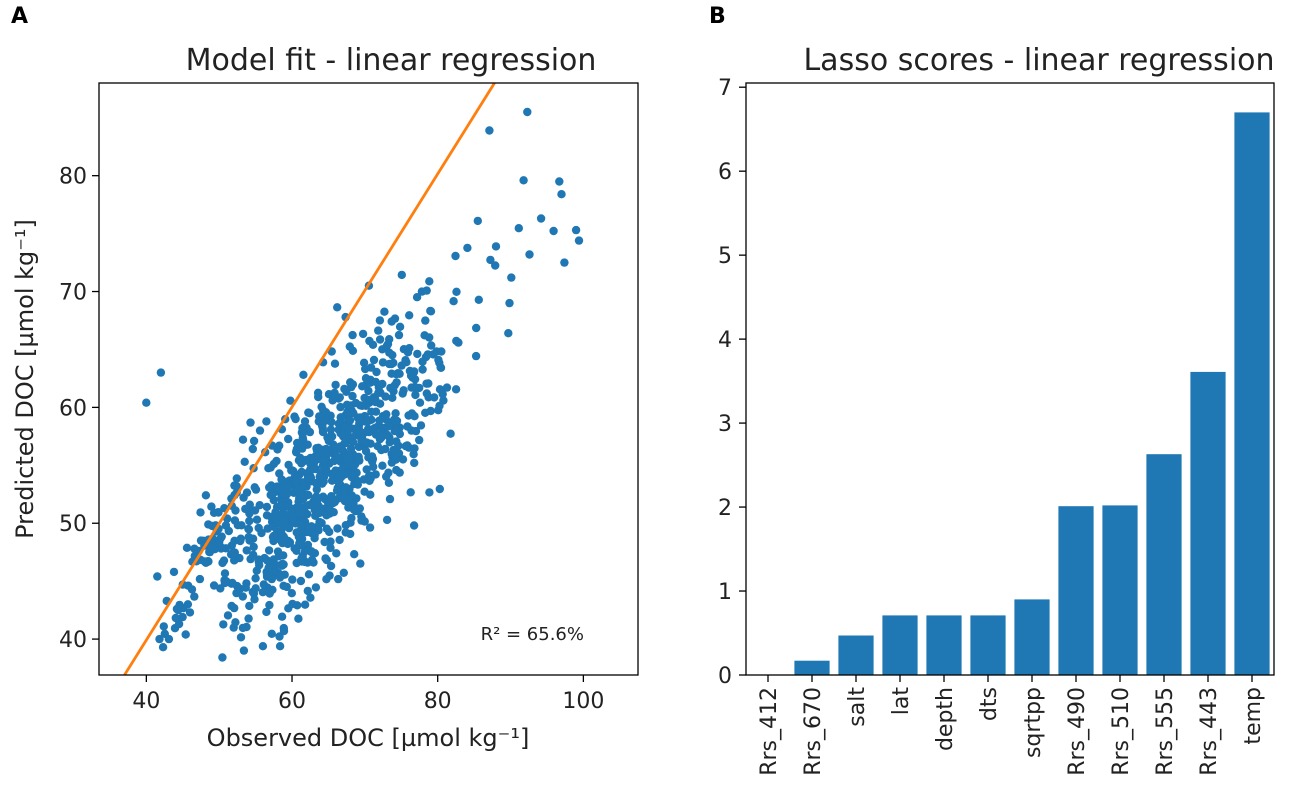  I want to click on bar-x-tick-label: temp, so click(1253, 716).